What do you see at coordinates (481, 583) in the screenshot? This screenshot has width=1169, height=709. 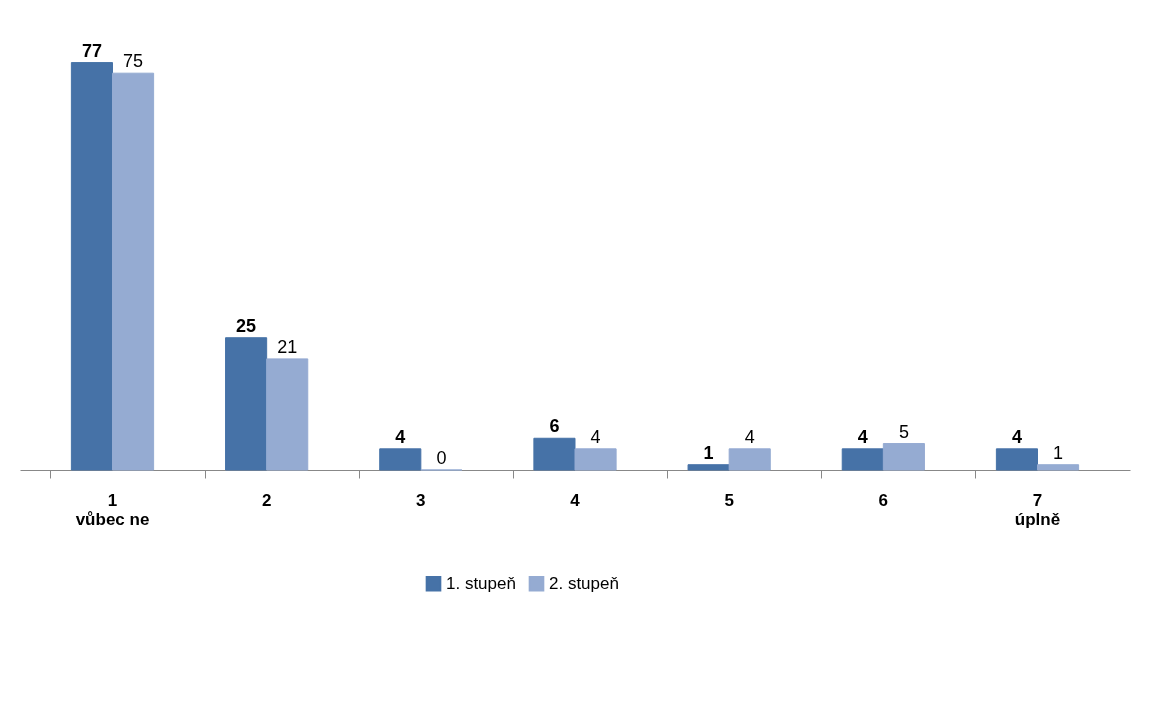 I see `legend-label: 1. stupeň` at bounding box center [481, 583].